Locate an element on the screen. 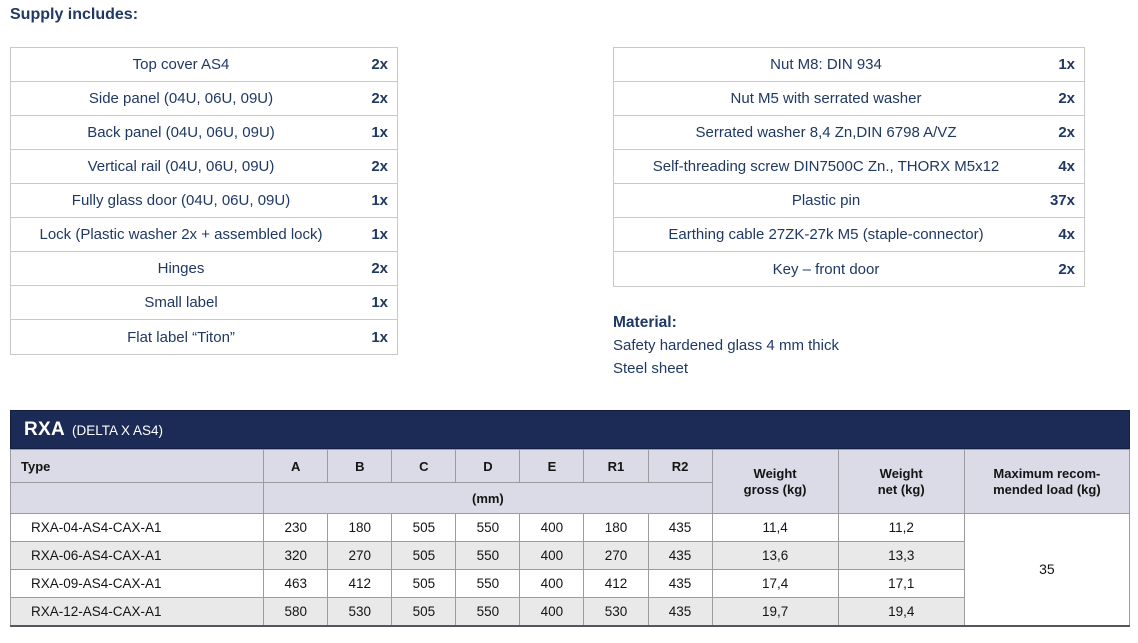 The height and width of the screenshot is (643, 1138). supply-item-label: Vertical rail (04U, 06U, 09U) is located at coordinates (181, 166).